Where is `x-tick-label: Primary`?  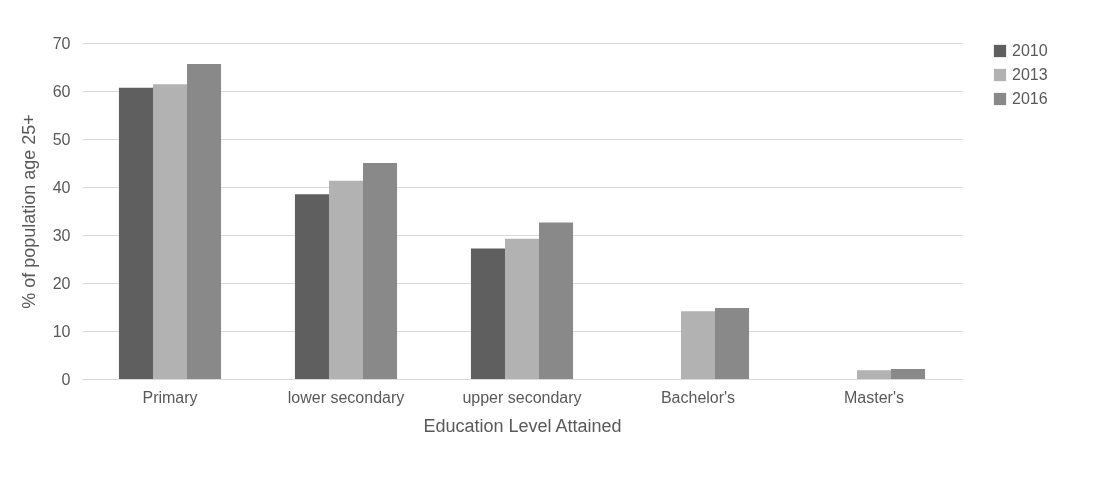
x-tick-label: Primary is located at coordinates (170, 397).